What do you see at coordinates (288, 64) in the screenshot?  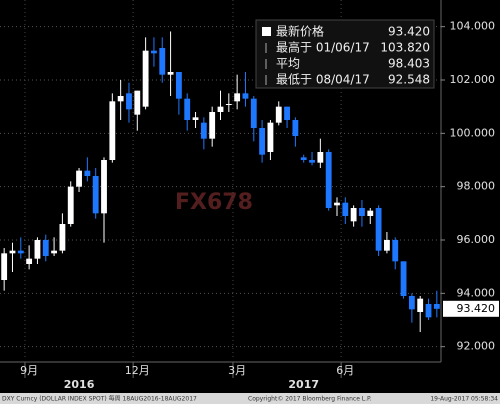 I see `legend-name: 平均` at bounding box center [288, 64].